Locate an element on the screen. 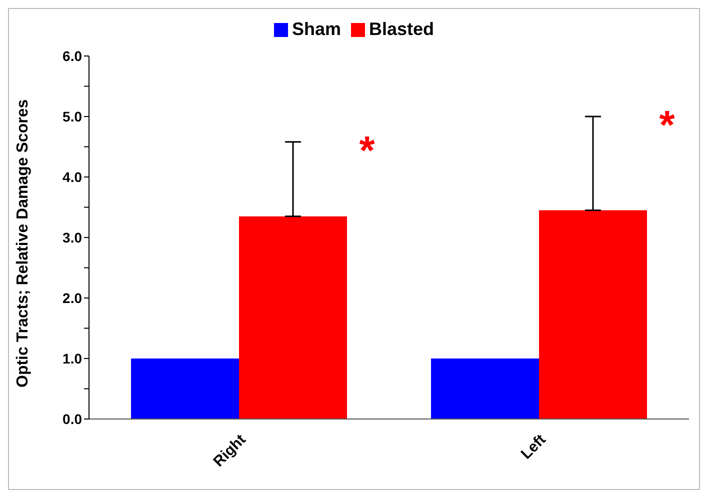 The width and height of the screenshot is (707, 498). y-tick-label: 5.0 is located at coordinates (72, 116).